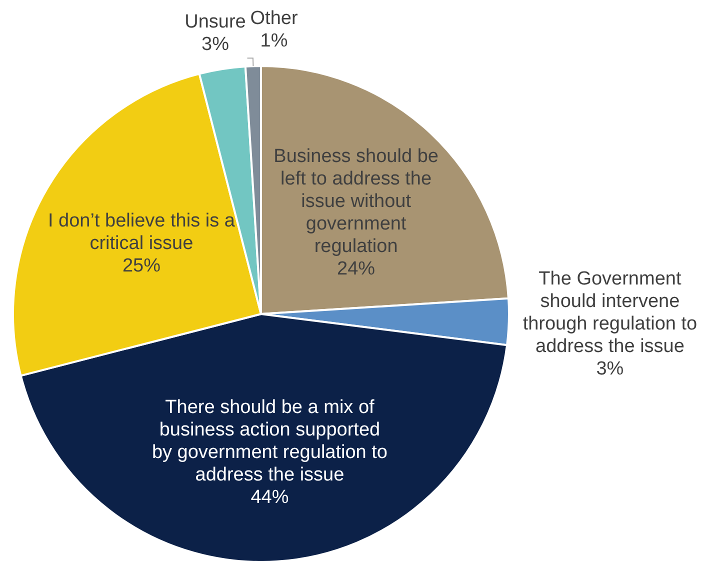 Image resolution: width=713 pixels, height=561 pixels. Describe the element at coordinates (141, 265) in the screenshot. I see `data-label: 25%` at that location.